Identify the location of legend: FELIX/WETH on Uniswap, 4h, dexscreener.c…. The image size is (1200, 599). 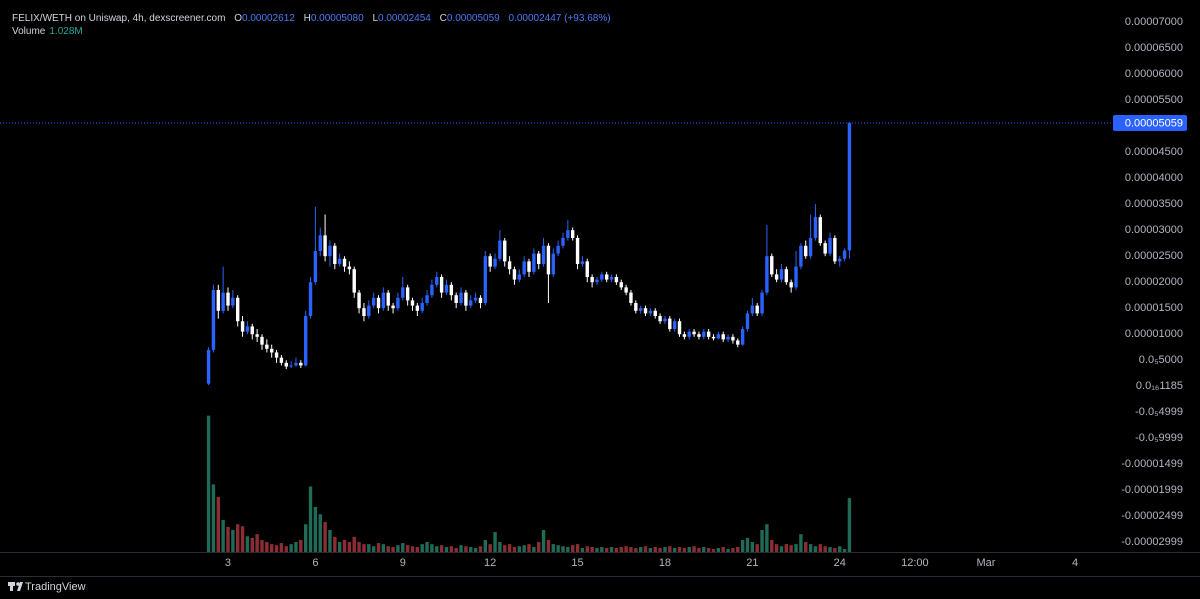
(311, 25).